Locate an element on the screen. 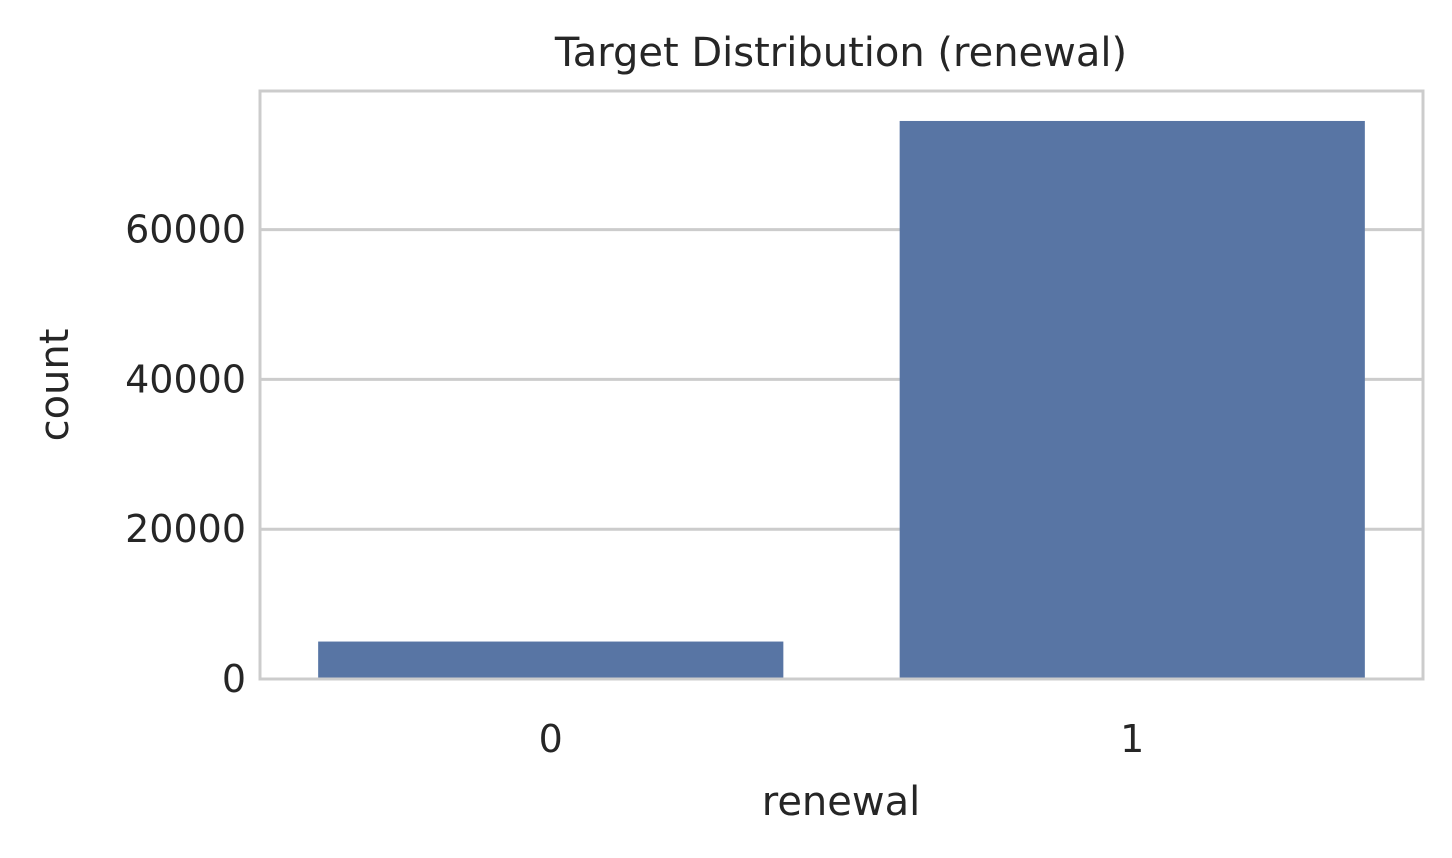  y-tick-labels: 0 20000 40000 60000 is located at coordinates (185, 454).